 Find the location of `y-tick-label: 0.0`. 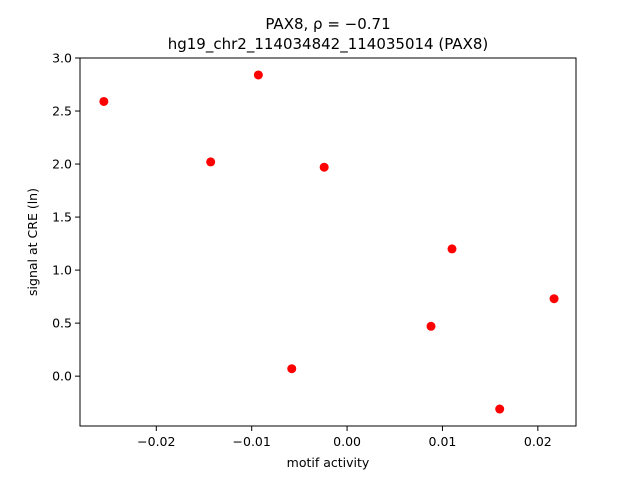

y-tick-label: 0.0 is located at coordinates (62, 376).